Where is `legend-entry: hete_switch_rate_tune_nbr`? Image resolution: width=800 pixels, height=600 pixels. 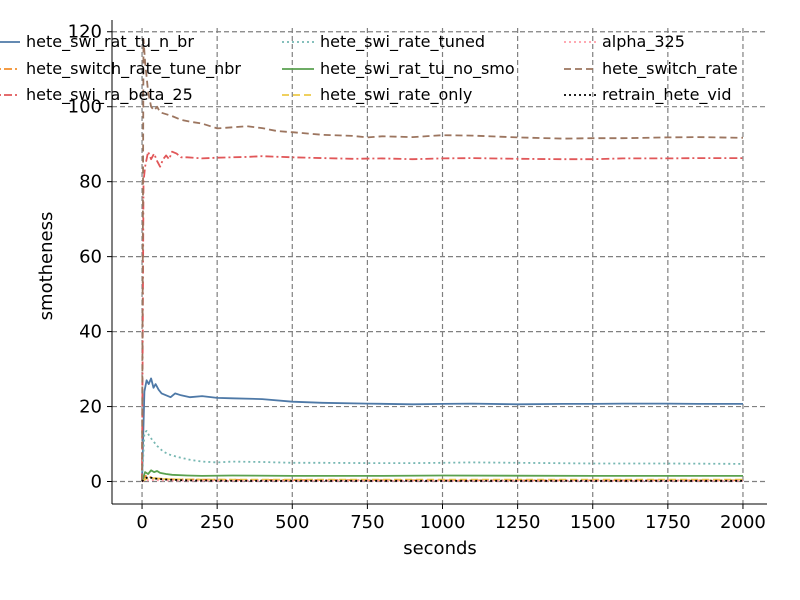 legend-entry: hete_switch_rate_tune_nbr is located at coordinates (120, 69).